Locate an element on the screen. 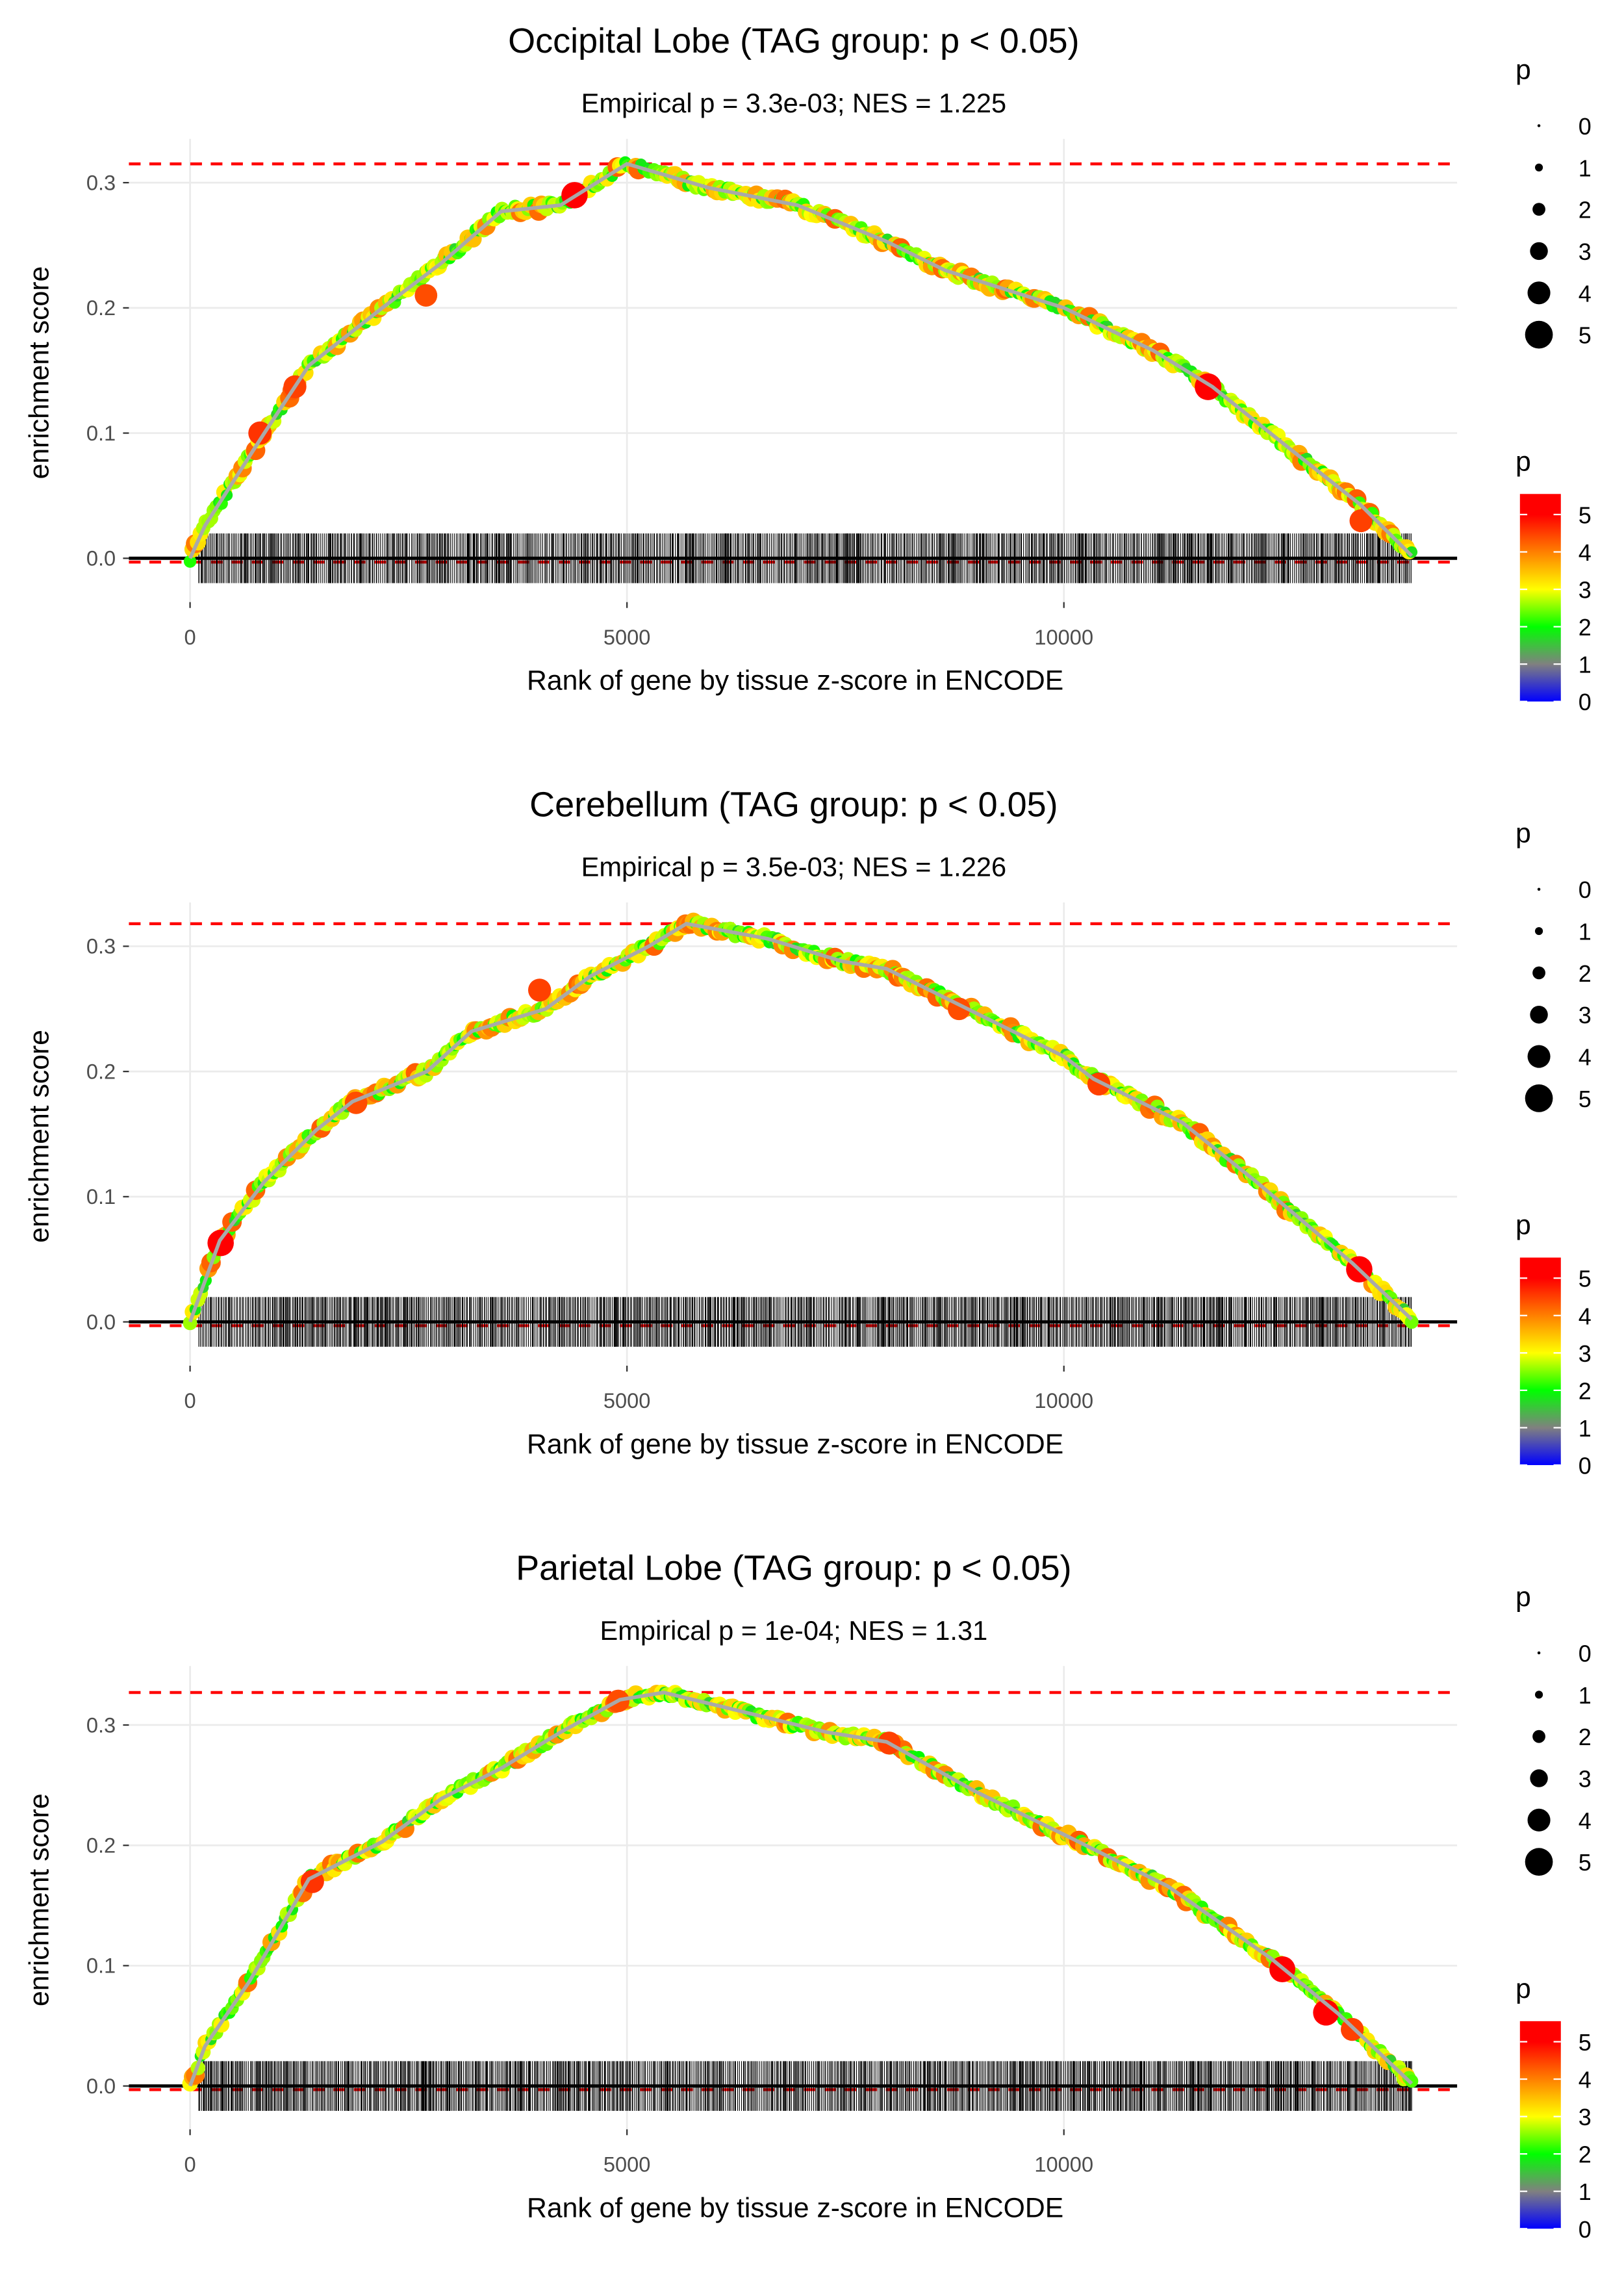 The width and height of the screenshot is (1624, 2274). chart-title: Parietal Lobe (TAG group: p < 0.05) is located at coordinates (794, 1568).